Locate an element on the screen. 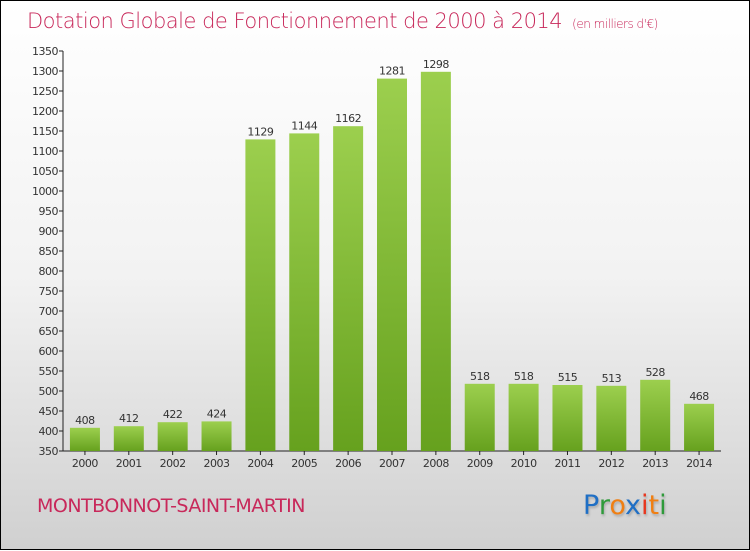  y-tick-label: 1000 is located at coordinates (45, 191).